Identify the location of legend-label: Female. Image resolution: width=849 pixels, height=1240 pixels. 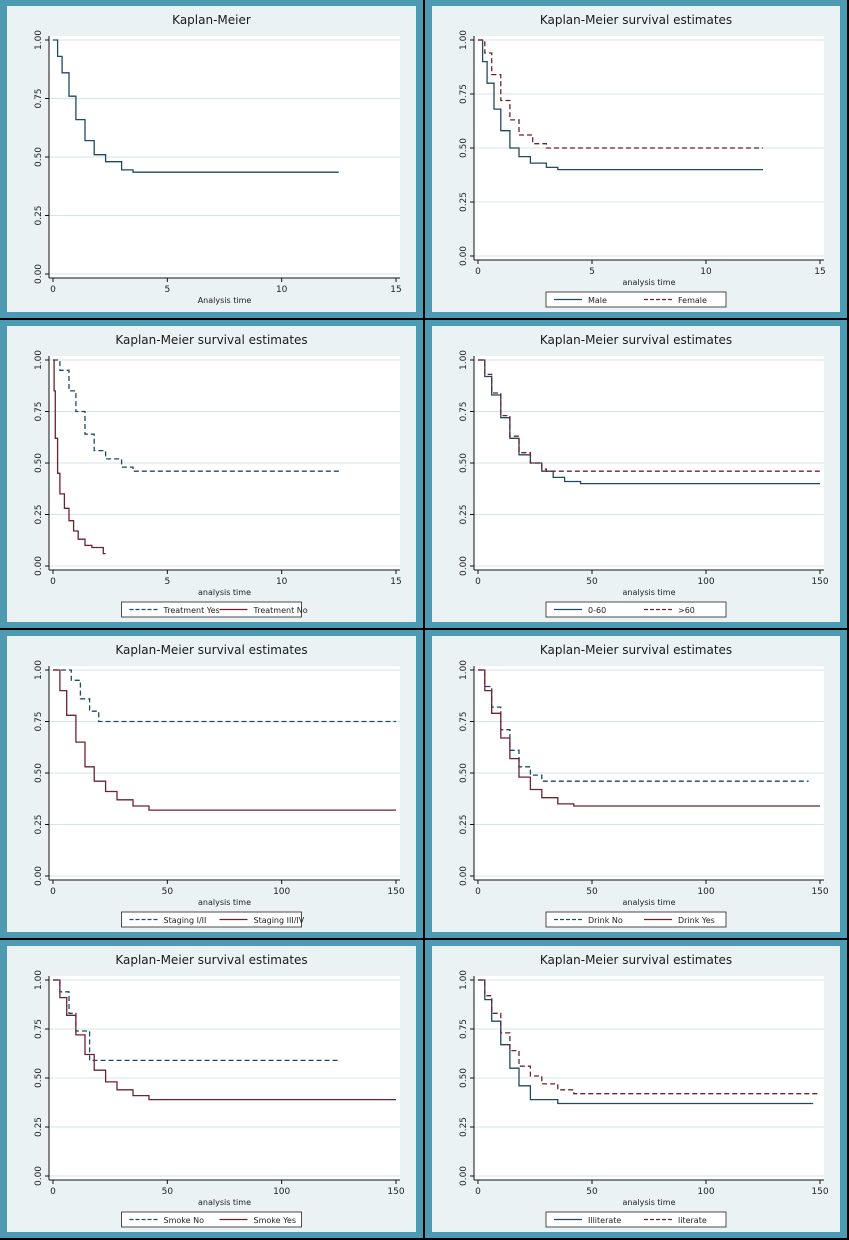
(692, 300).